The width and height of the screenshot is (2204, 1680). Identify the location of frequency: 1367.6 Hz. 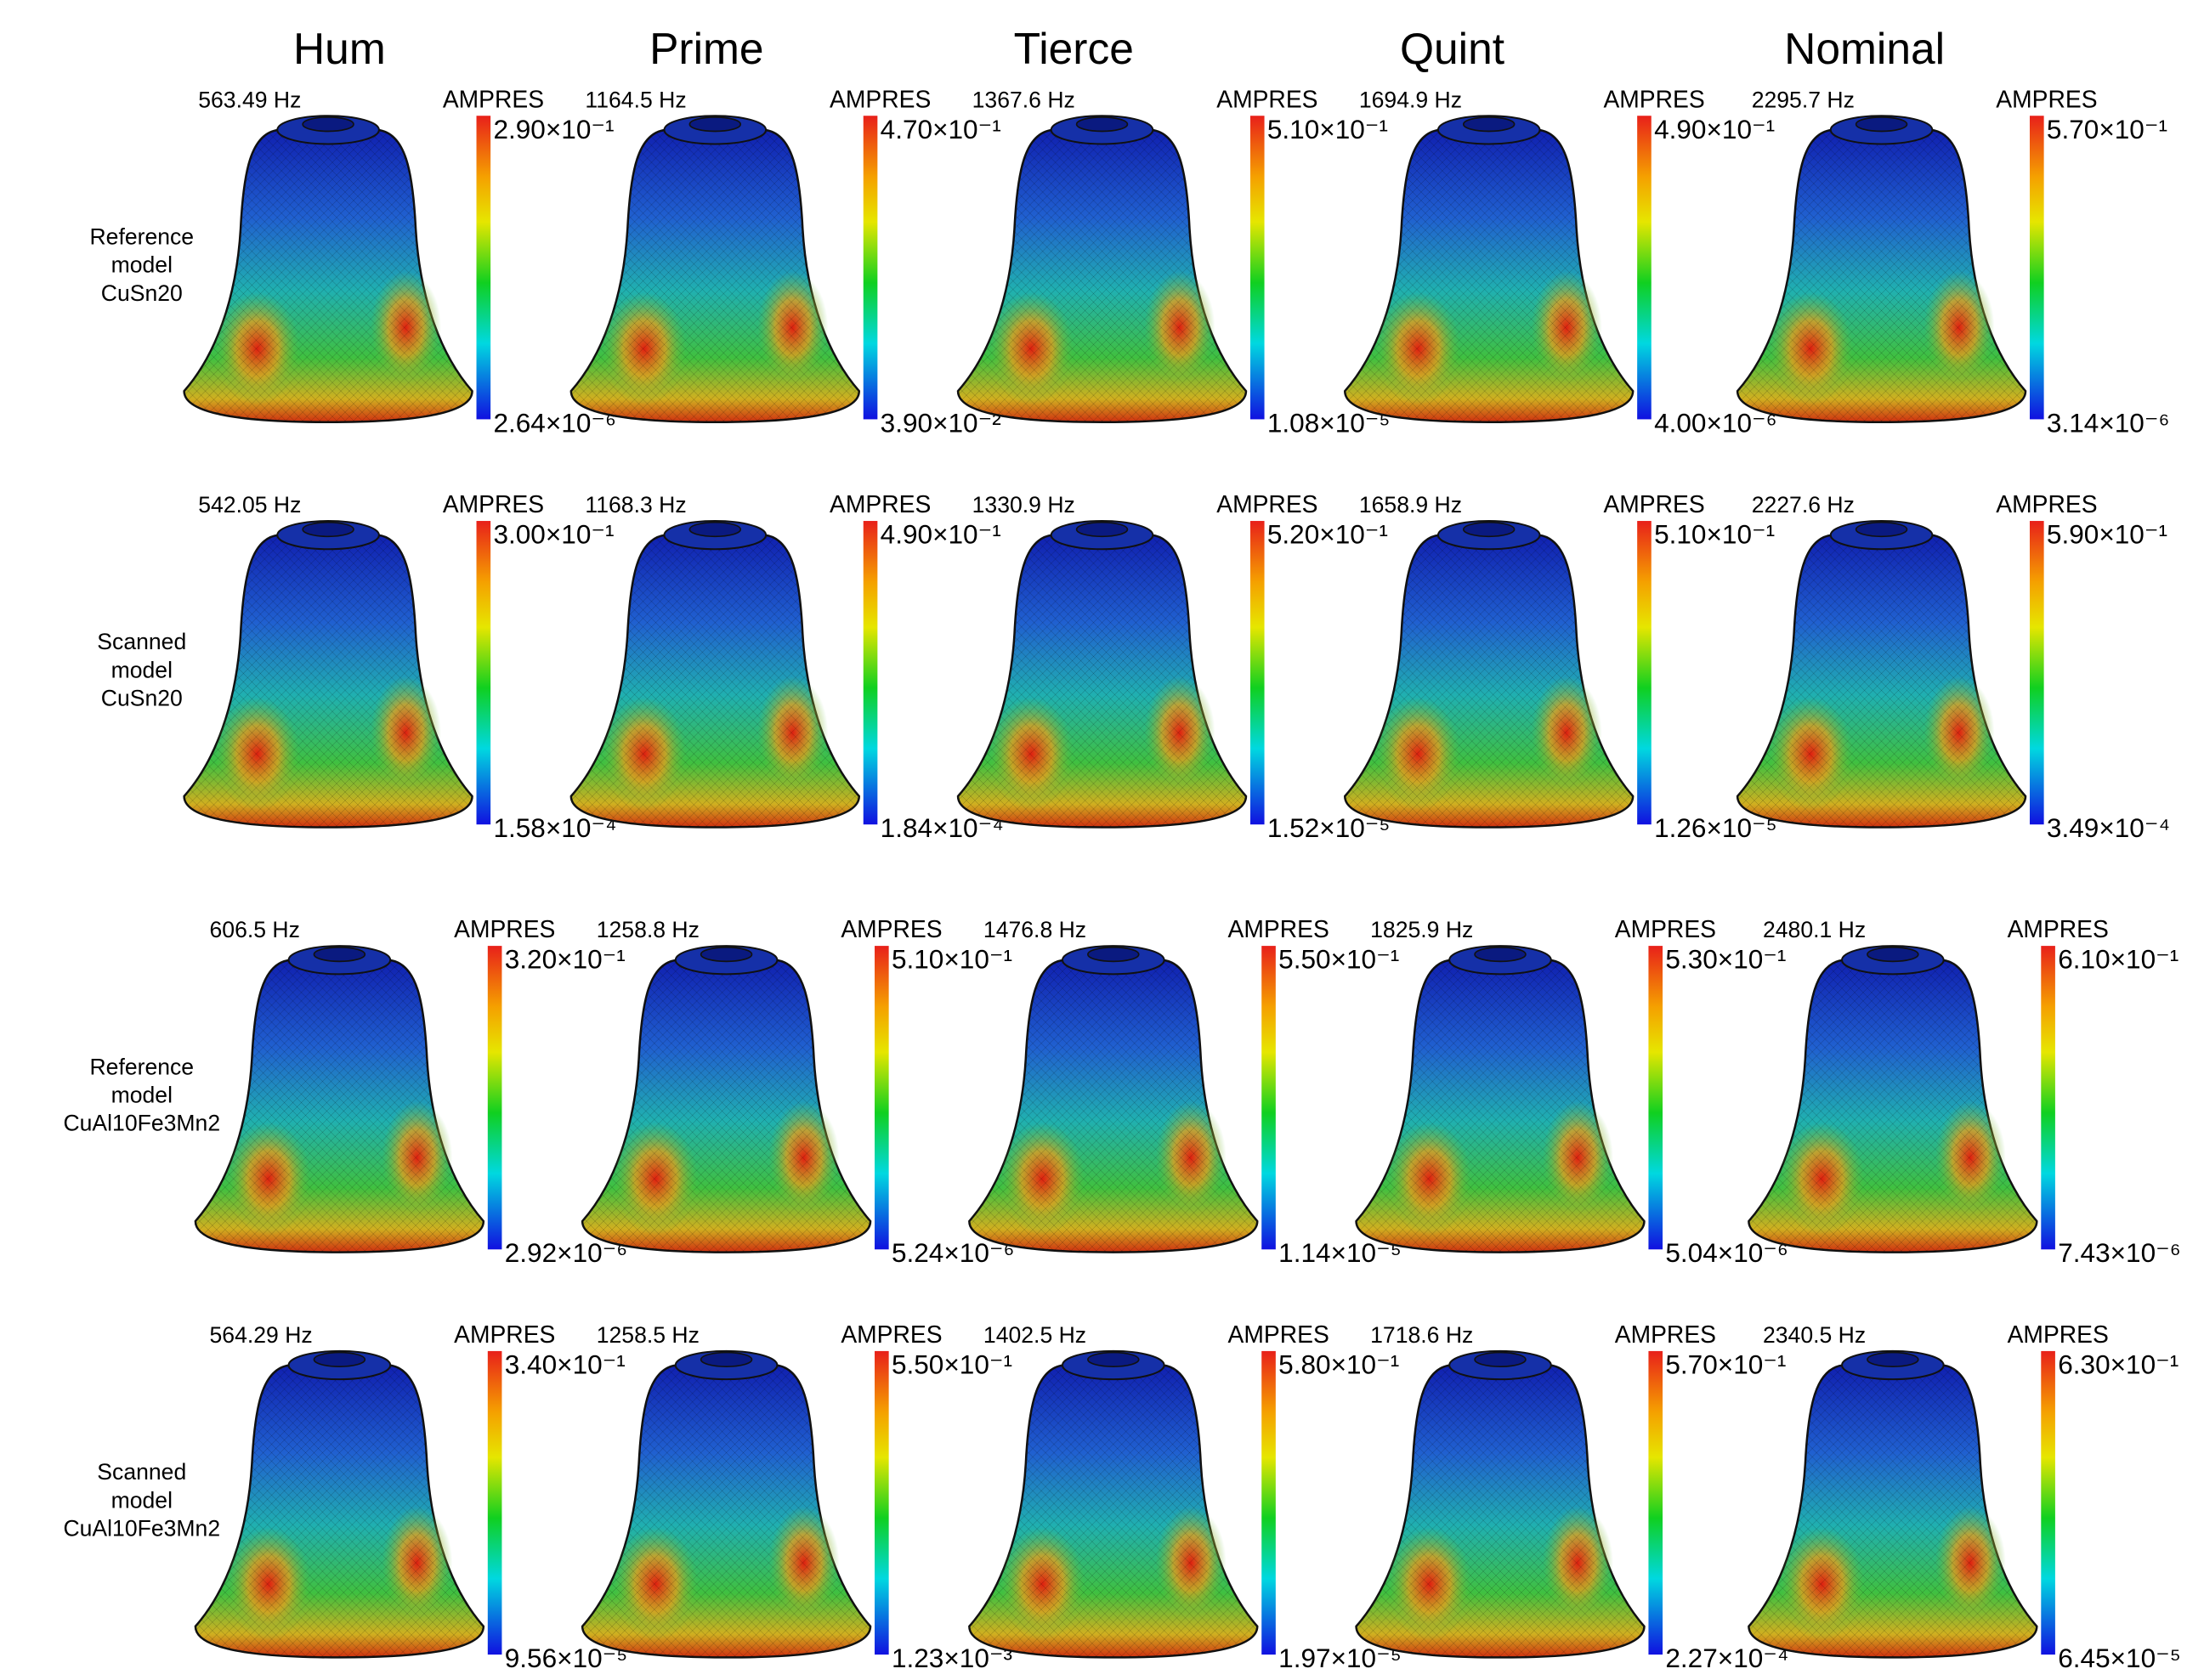
(1023, 99).